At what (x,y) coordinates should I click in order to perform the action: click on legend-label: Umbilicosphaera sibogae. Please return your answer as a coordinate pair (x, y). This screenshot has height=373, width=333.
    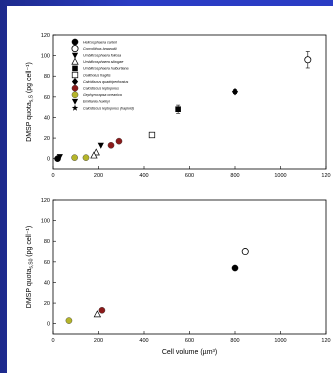
    Looking at the image, I should click on (103, 62).